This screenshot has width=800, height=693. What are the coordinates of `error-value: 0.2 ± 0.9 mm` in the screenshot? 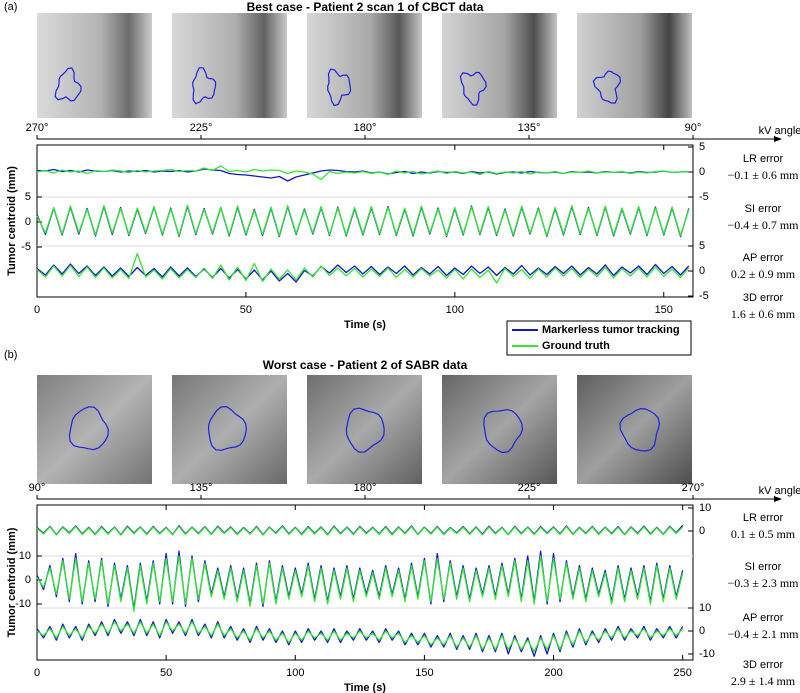 It's located at (763, 274).